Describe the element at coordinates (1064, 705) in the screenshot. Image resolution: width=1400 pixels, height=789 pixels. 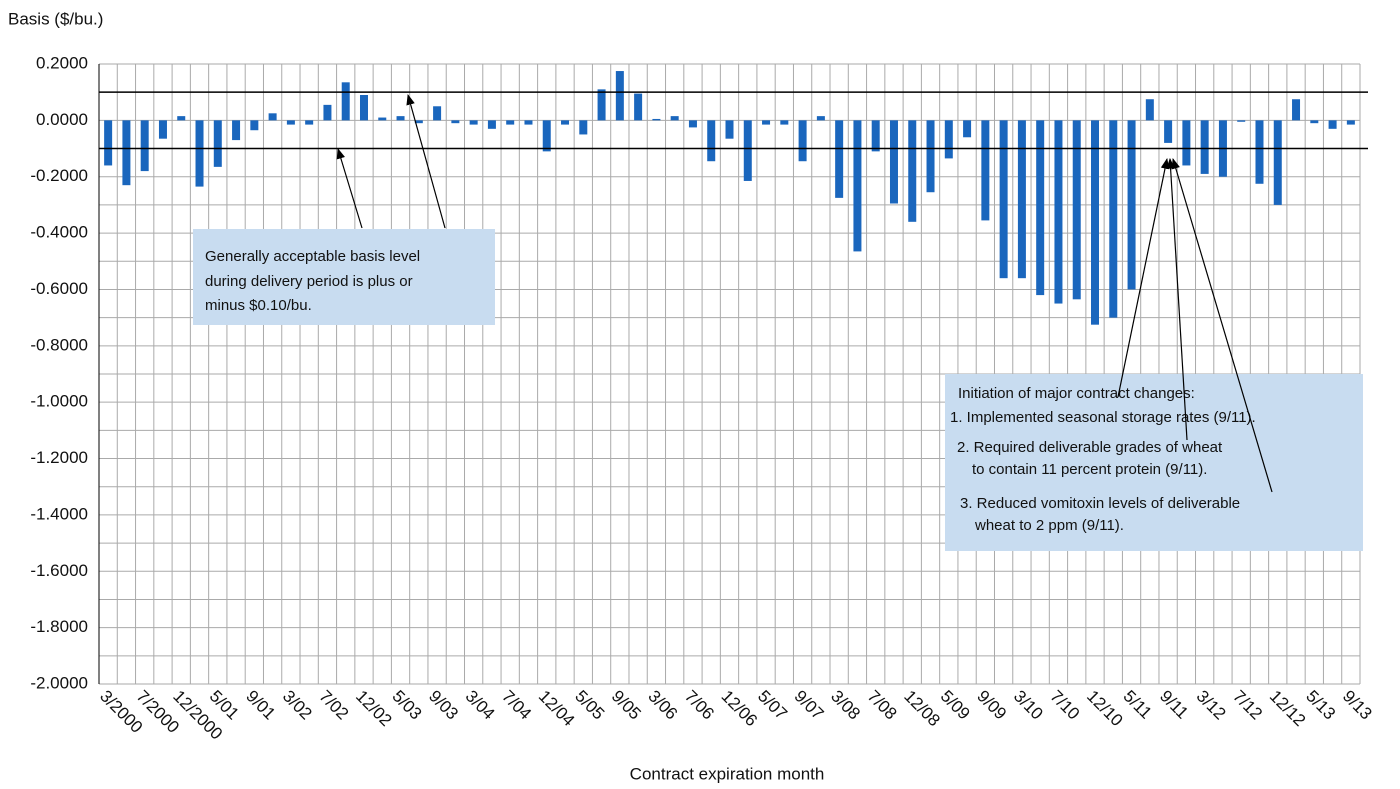
I see `x-tick-label: 7/10` at that location.